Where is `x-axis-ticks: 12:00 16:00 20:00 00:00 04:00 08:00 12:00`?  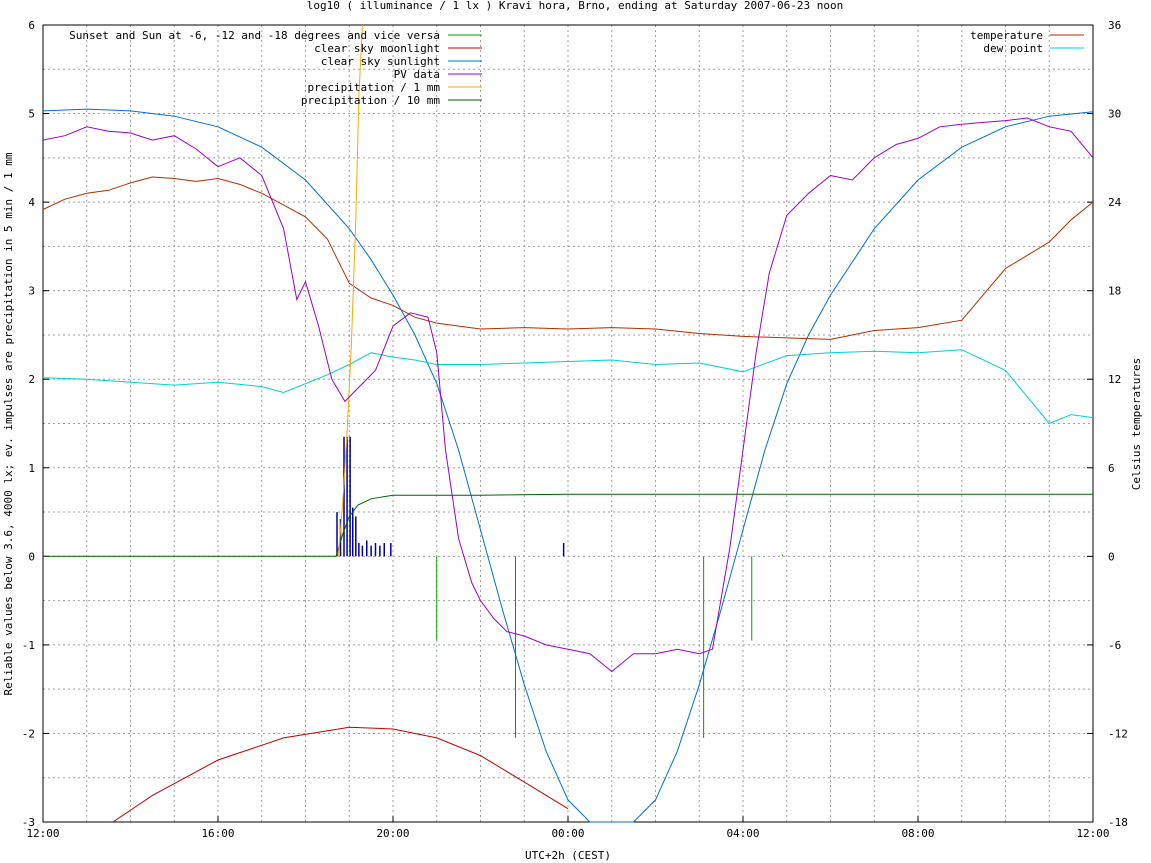
x-axis-ticks: 12:00 16:00 20:00 00:00 04:00 08:00 12:00 is located at coordinates (568, 828).